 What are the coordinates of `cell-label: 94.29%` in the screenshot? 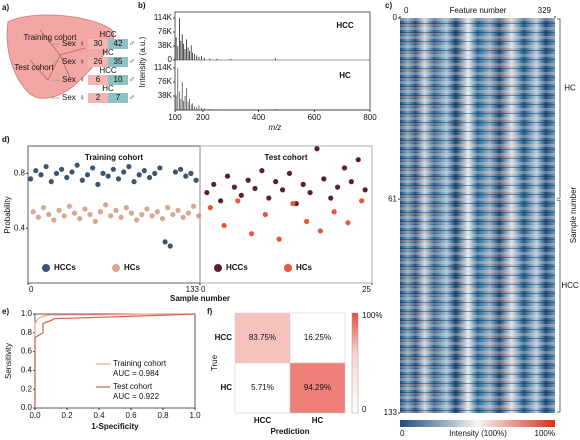 It's located at (317, 387).